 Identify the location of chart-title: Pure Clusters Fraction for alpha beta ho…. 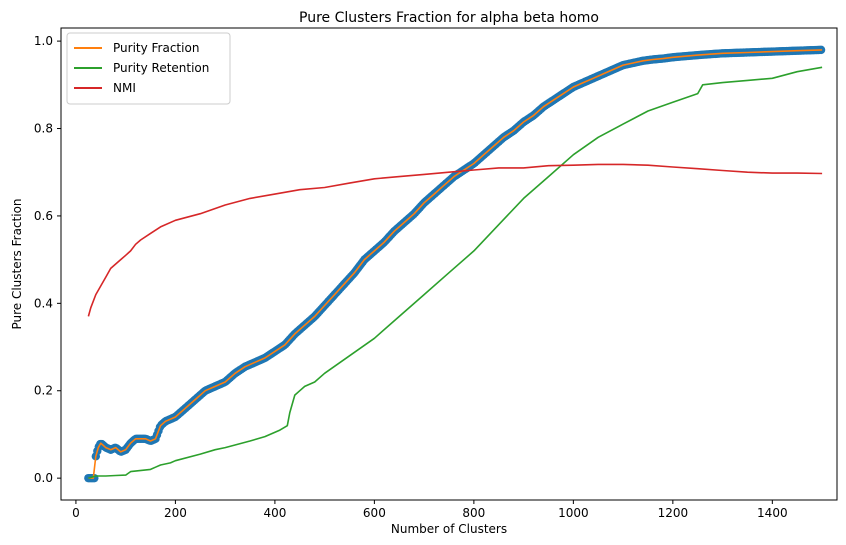
(449, 18).